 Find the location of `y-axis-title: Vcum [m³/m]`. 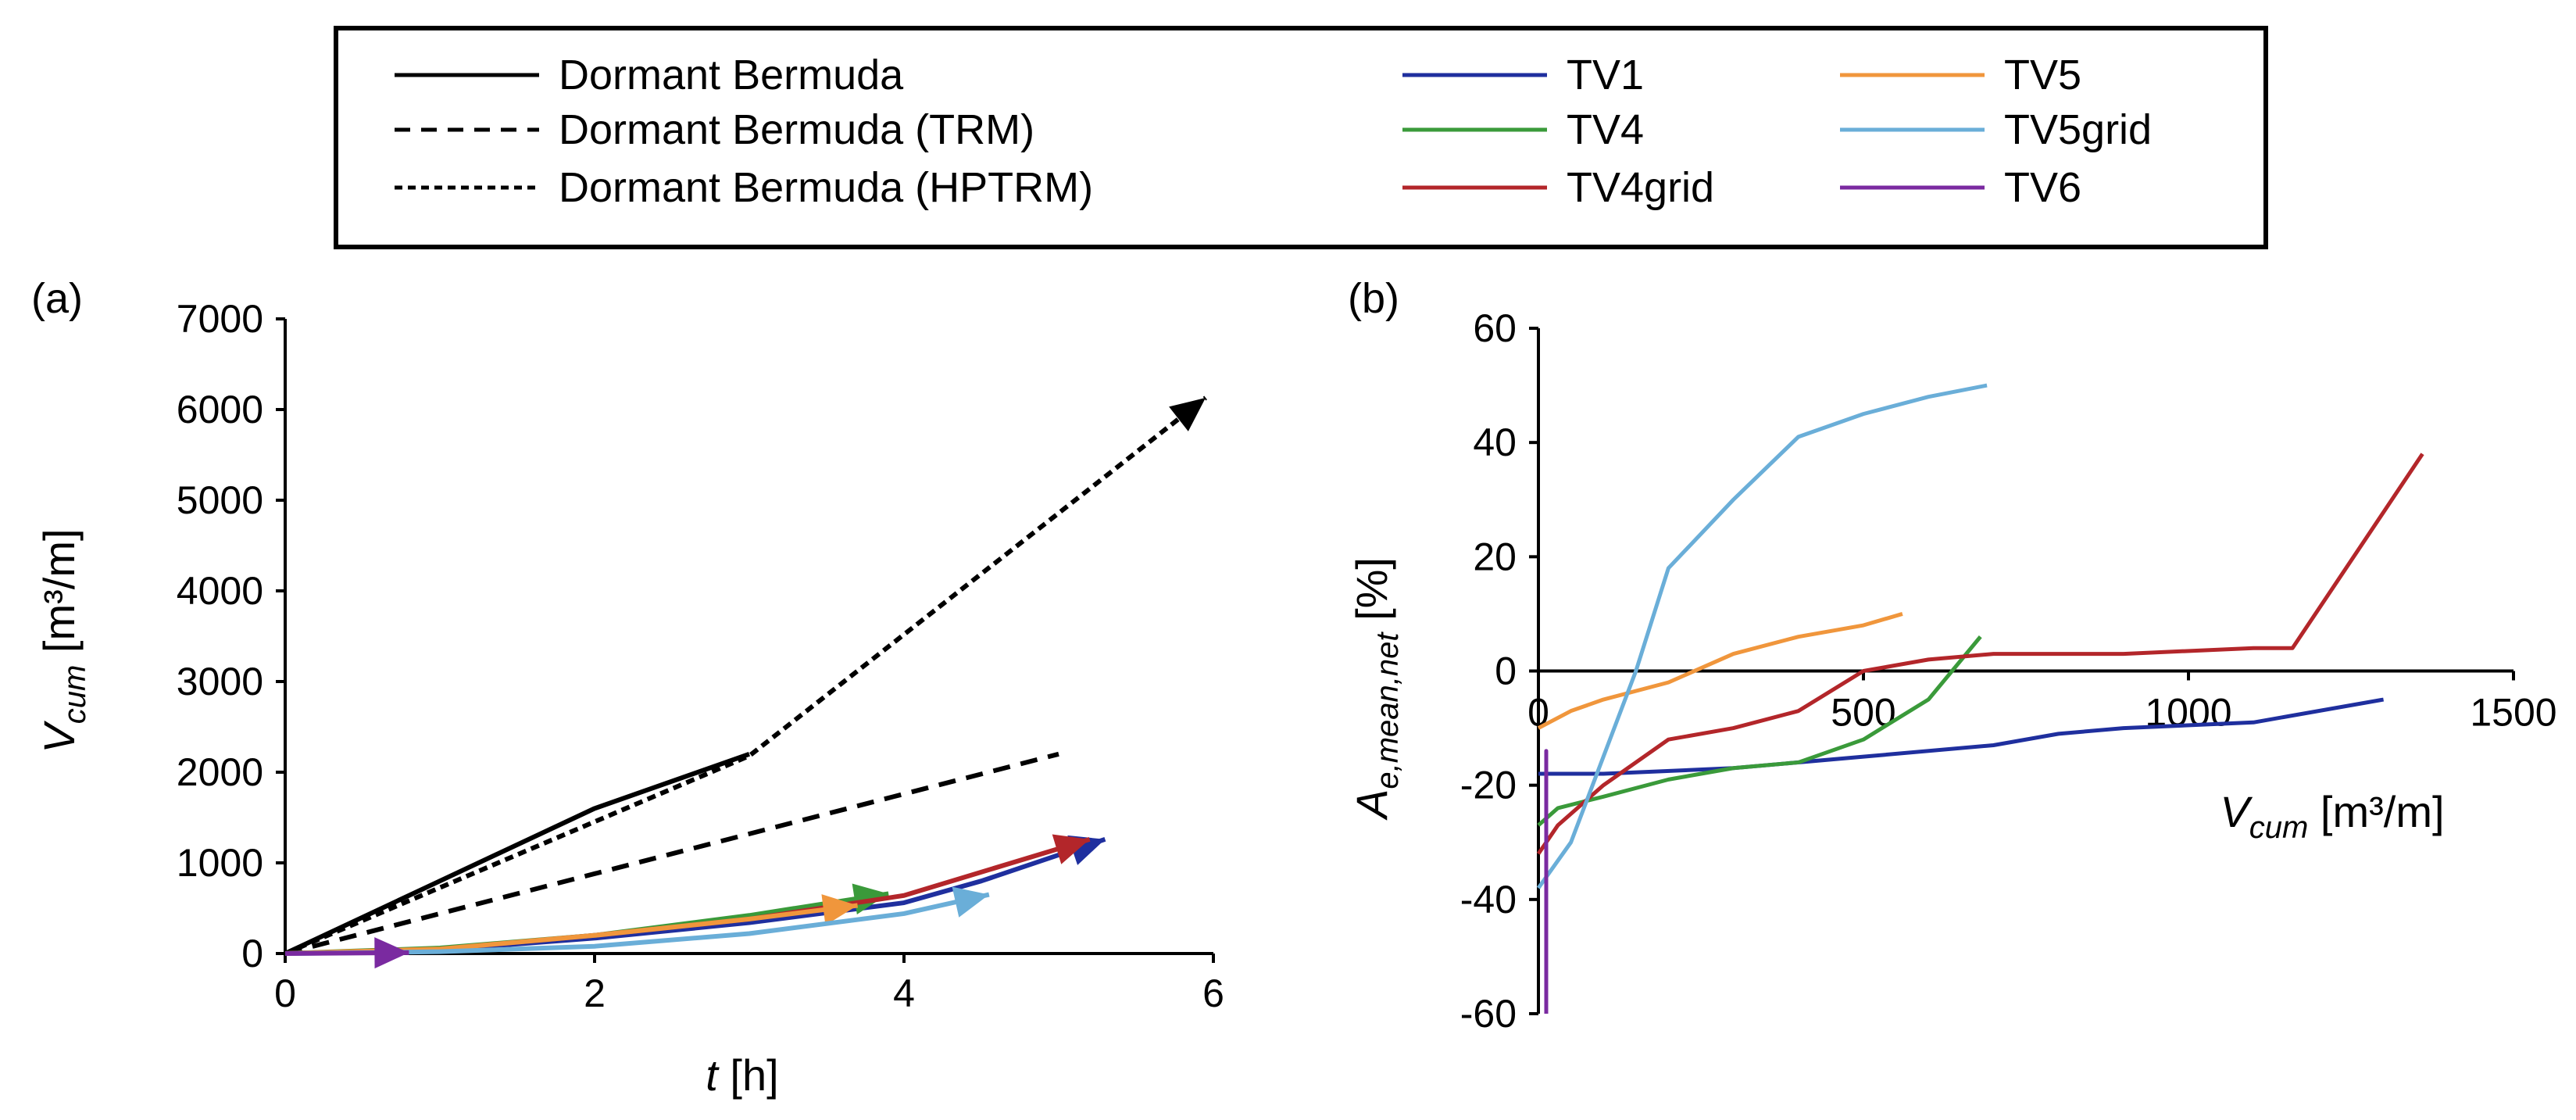

y-axis-title: Vcum [m³/m] is located at coordinates (63, 641).